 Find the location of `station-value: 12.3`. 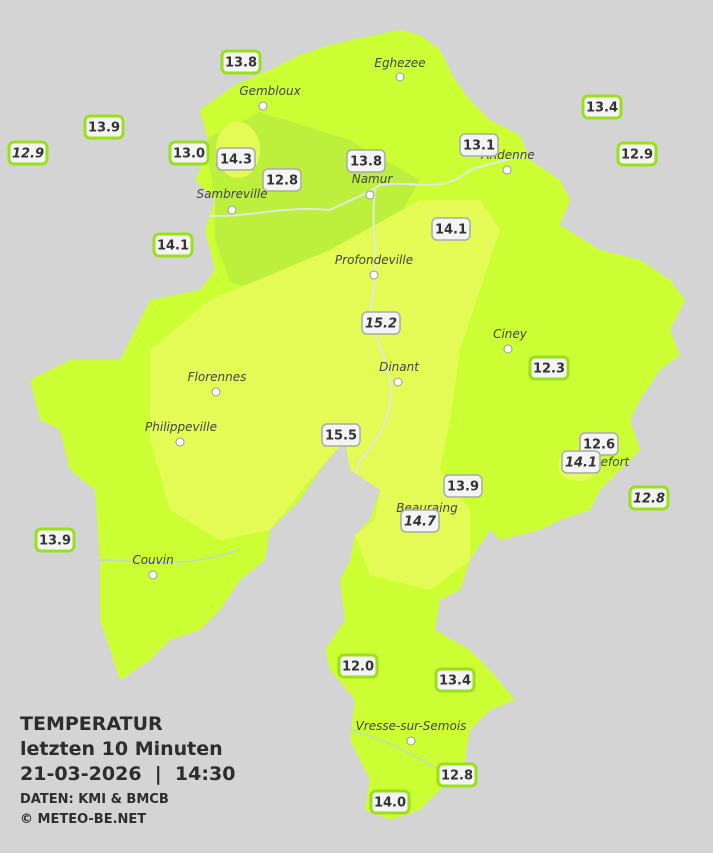

station-value: 12.3 is located at coordinates (549, 369).